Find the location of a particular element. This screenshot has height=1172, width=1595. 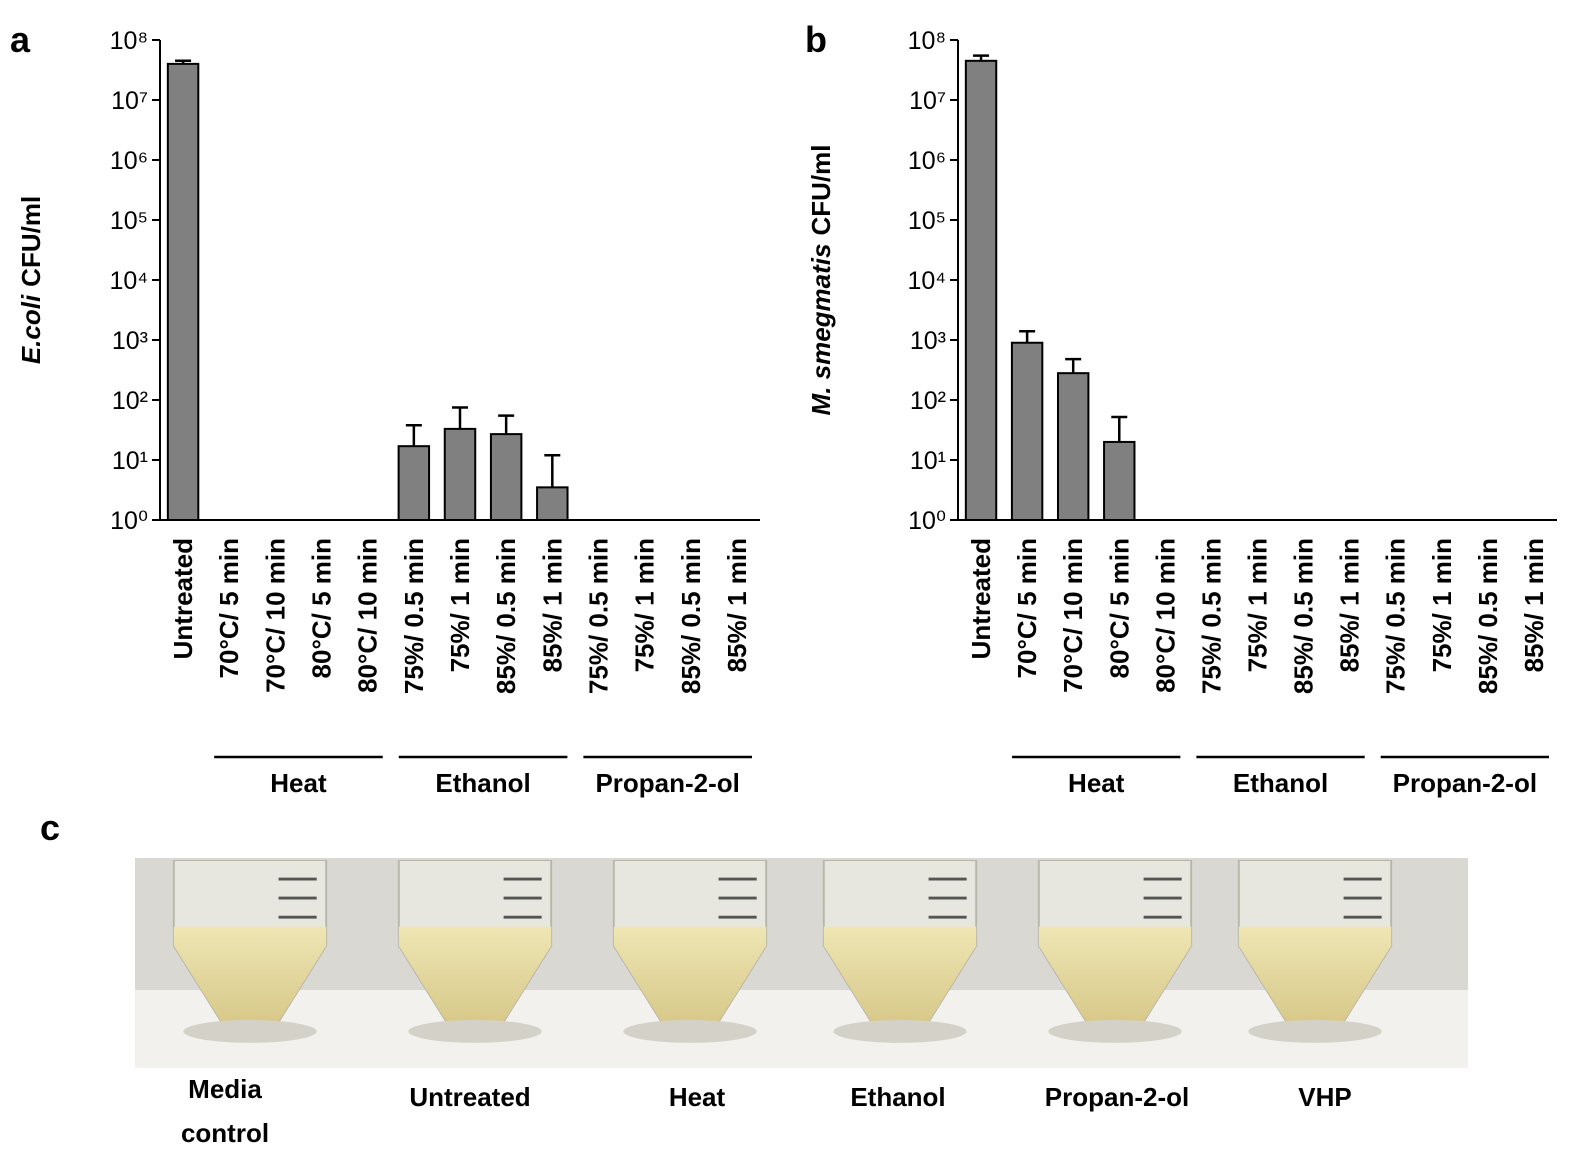

tube-label: Propan-2-ol is located at coordinates (1117, 1097).